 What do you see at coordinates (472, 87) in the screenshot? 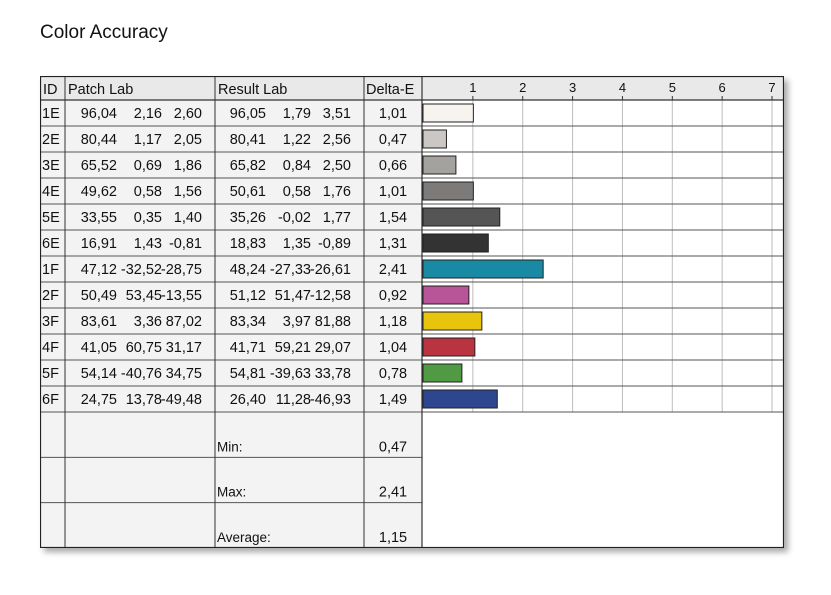
I see `x-tick-label: 1` at bounding box center [472, 87].